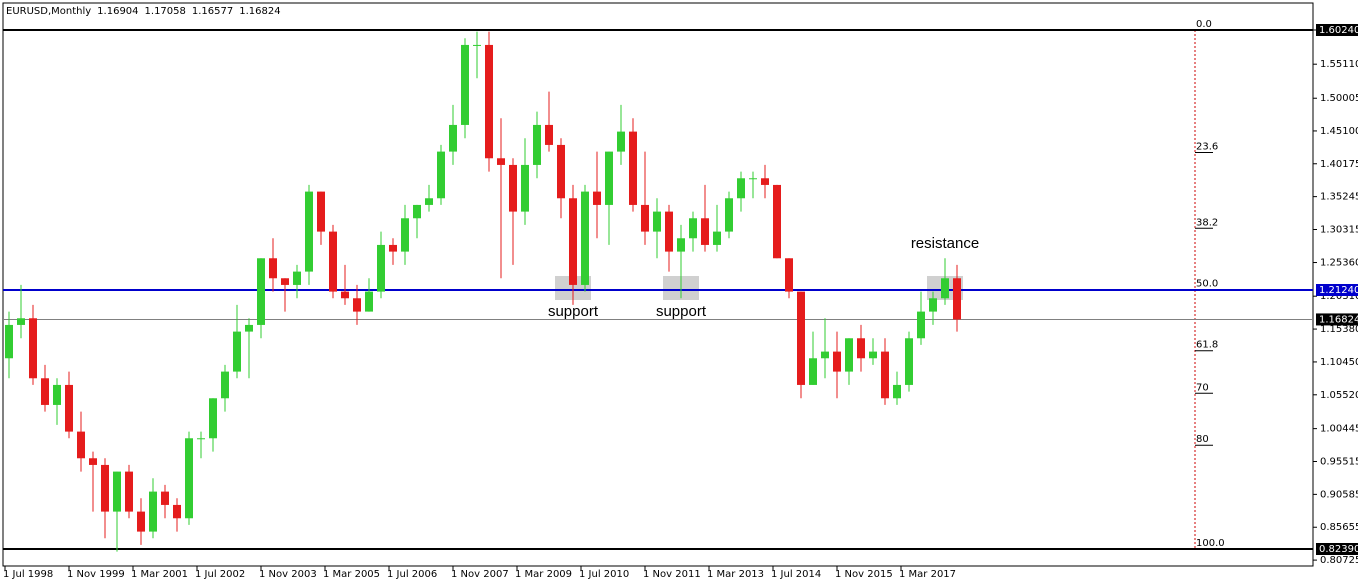 The width and height of the screenshot is (1358, 588). I want to click on fib-label: 80, so click(1202, 439).